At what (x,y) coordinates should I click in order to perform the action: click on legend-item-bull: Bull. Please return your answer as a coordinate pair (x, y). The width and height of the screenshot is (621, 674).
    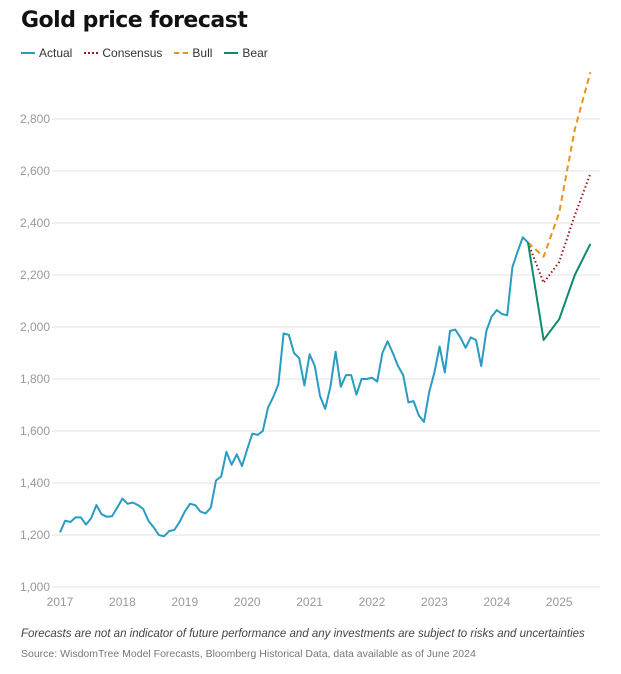
    Looking at the image, I should click on (193, 53).